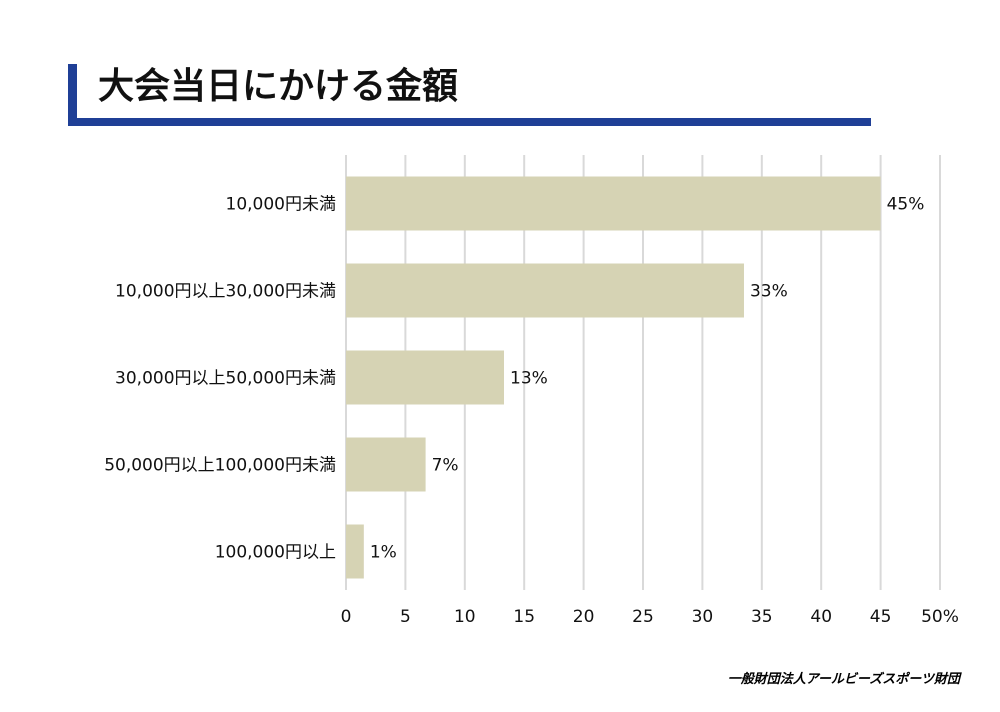 Image resolution: width=1000 pixels, height=712 pixels. I want to click on category-label: 10,000円以上30,000円未満, so click(225, 292).